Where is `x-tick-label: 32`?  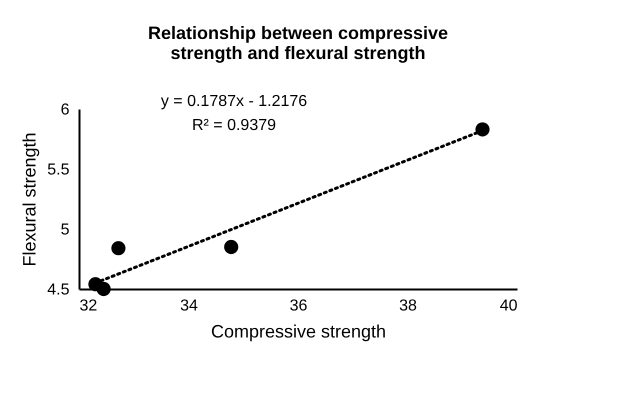
x-tick-label: 32 is located at coordinates (89, 306).